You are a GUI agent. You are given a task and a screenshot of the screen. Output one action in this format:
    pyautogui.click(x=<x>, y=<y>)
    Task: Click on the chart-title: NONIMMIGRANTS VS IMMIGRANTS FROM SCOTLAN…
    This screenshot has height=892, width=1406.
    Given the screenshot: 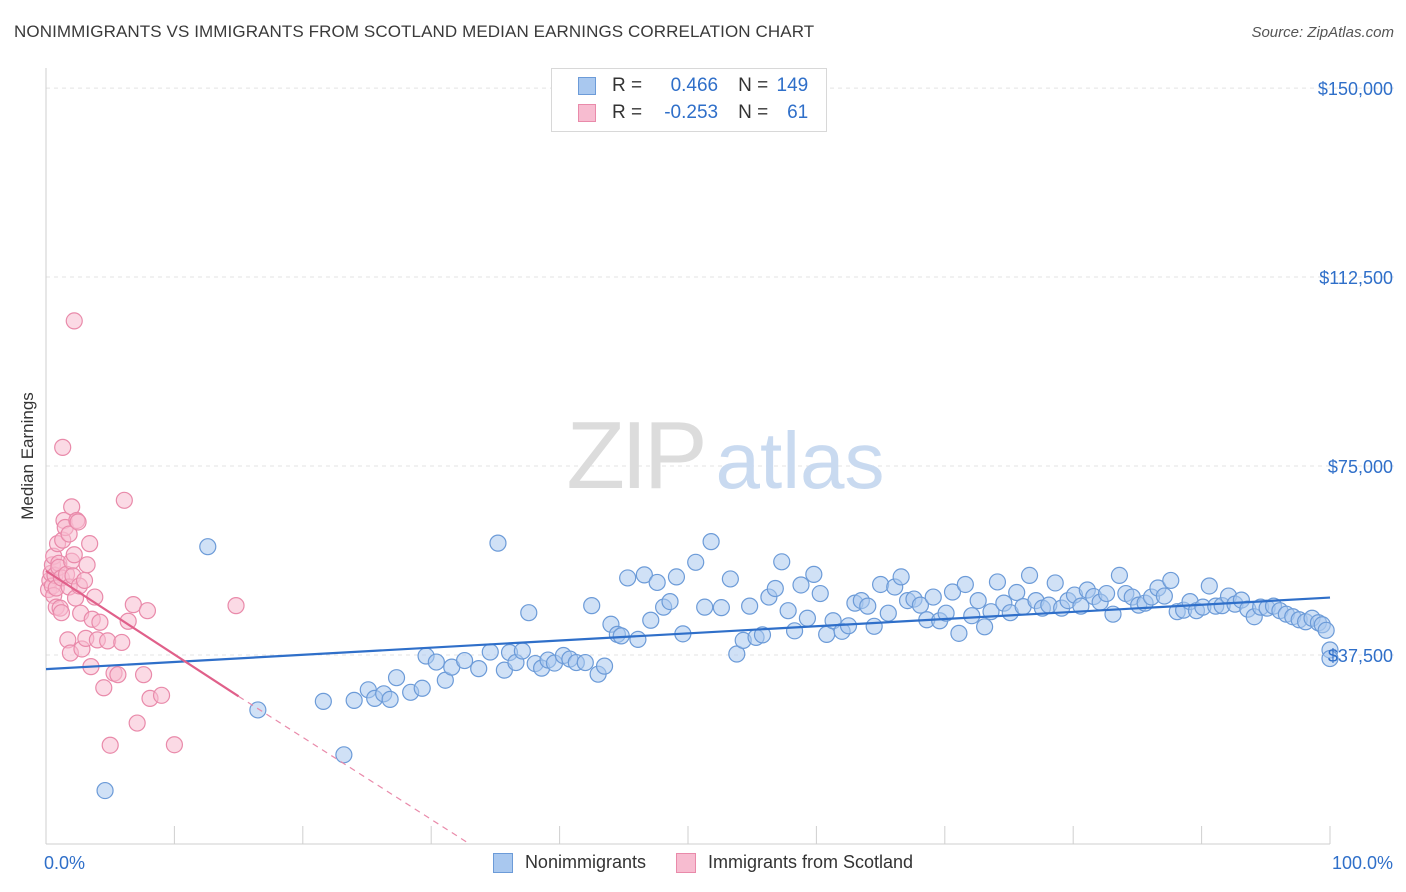 What is the action you would take?
    pyautogui.click(x=414, y=31)
    